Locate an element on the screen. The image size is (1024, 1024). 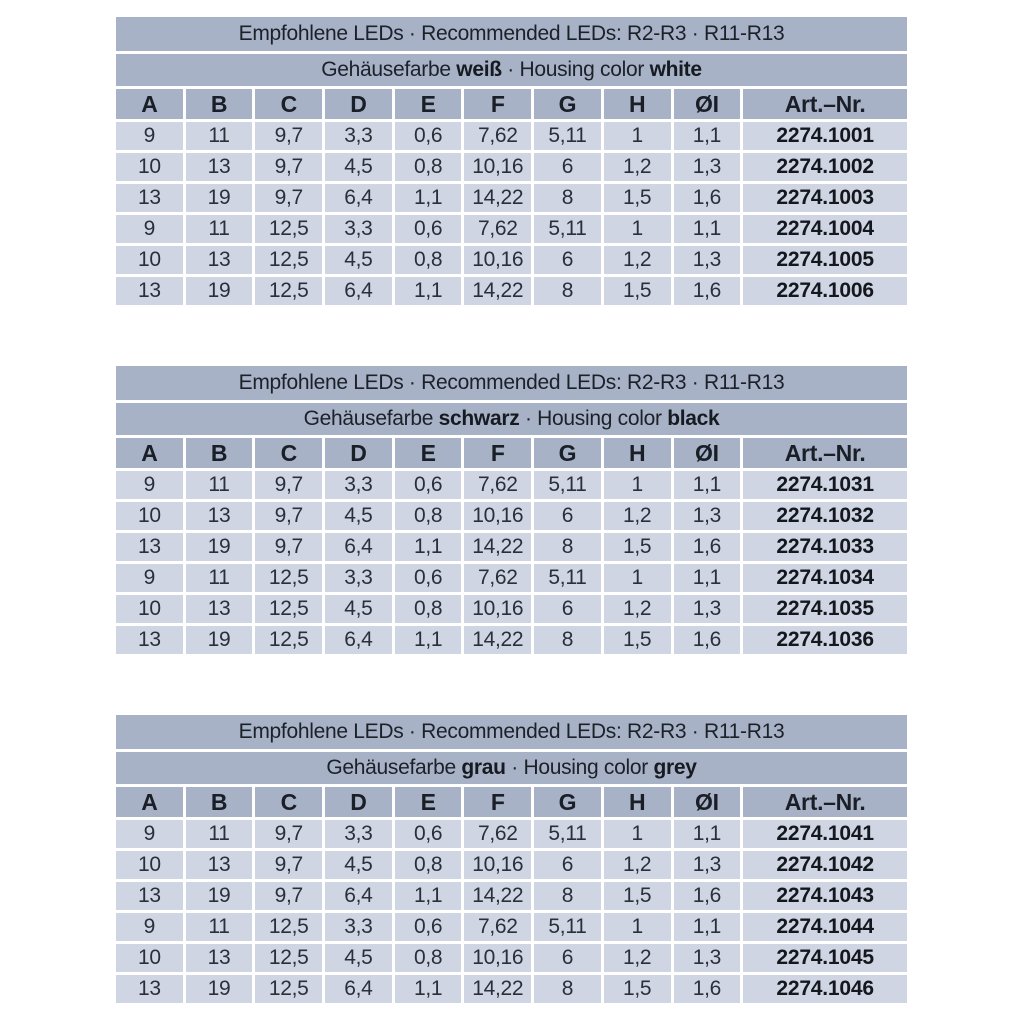
column-header-cell: Art.–Nr. is located at coordinates (825, 453).